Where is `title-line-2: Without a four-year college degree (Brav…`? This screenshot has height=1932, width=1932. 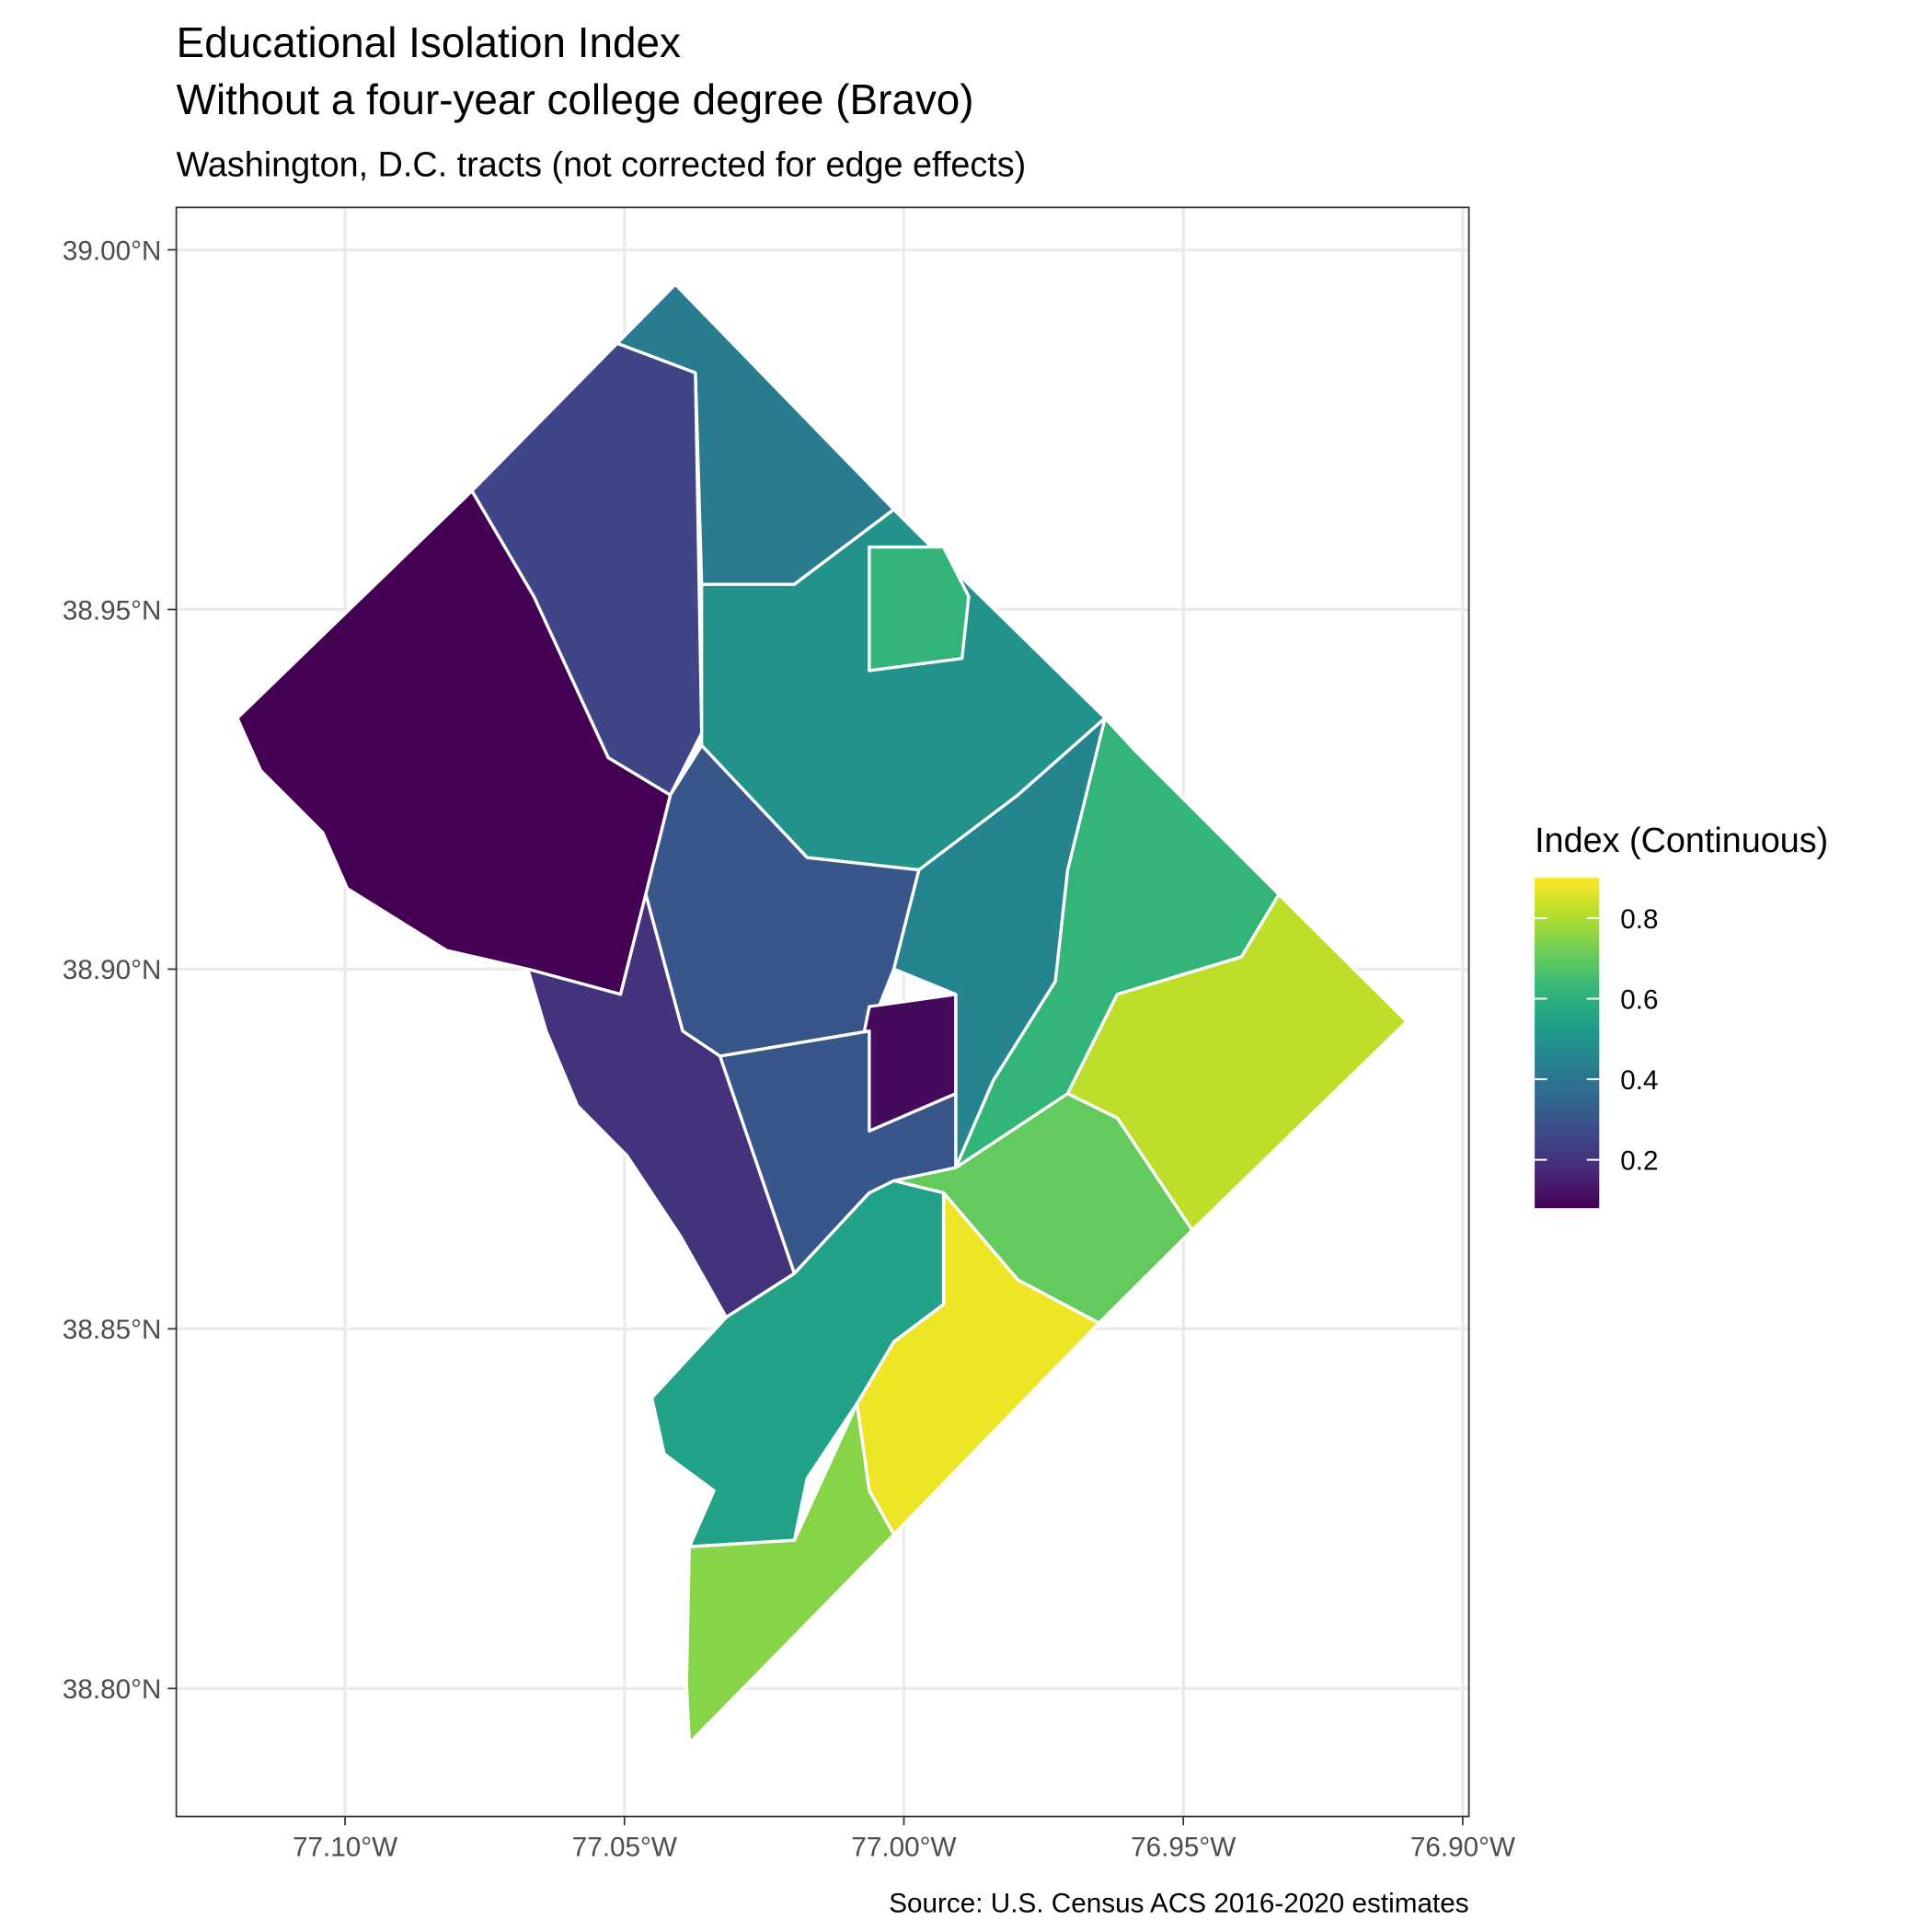
title-line-2: Without a four-year college degree (Brav… is located at coordinates (575, 99).